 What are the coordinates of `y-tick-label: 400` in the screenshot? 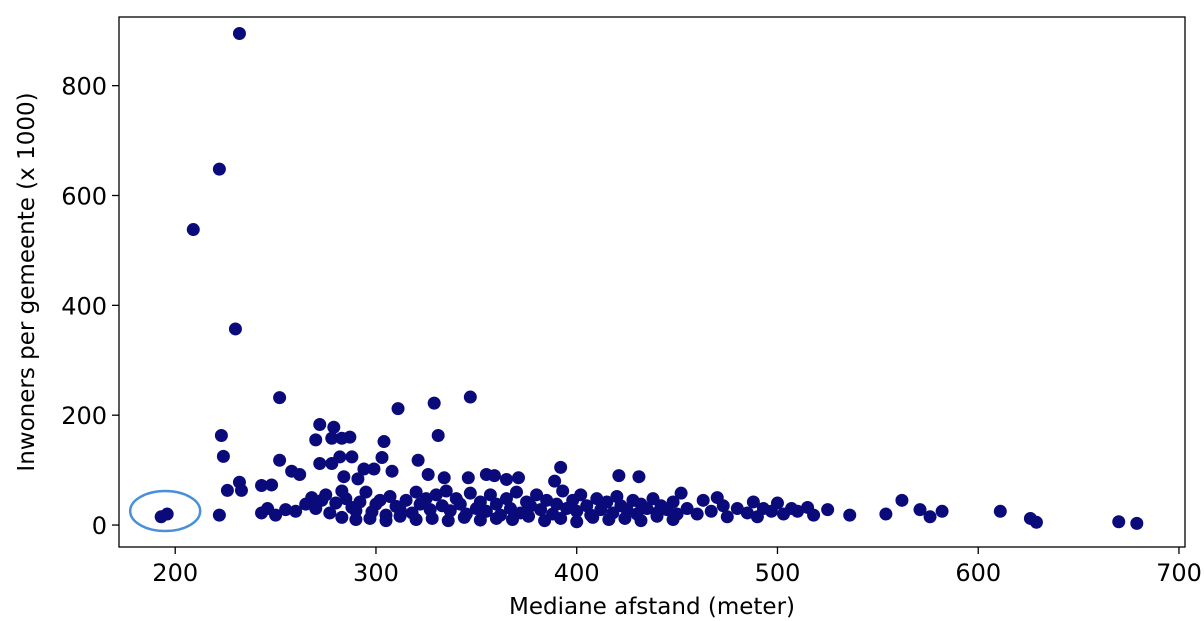 It's located at (84, 306).